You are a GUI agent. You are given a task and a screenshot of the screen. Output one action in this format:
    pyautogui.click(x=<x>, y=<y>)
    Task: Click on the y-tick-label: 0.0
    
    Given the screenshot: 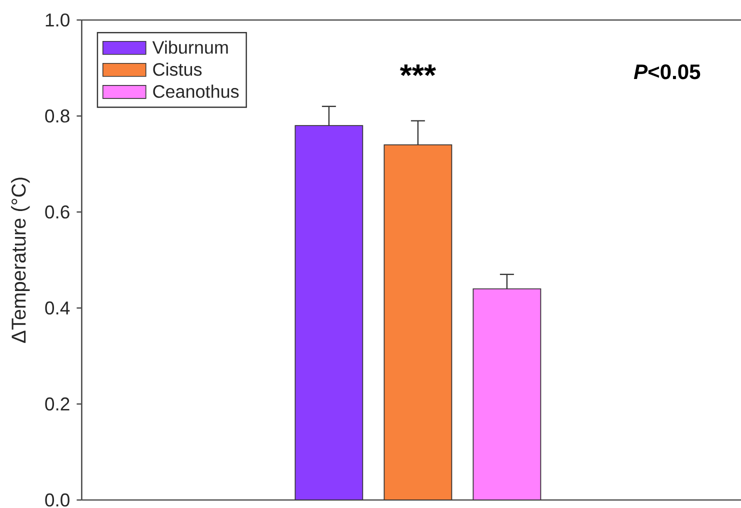 What is the action you would take?
    pyautogui.click(x=57, y=500)
    